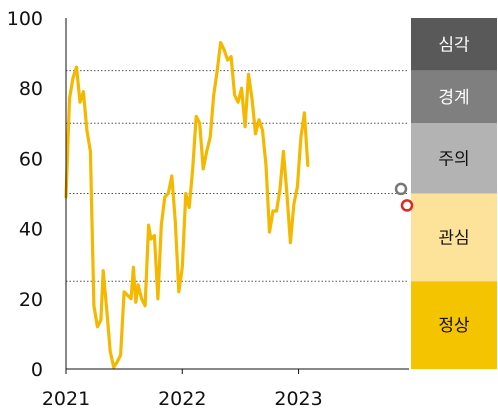 The height and width of the screenshot is (417, 498). What do you see at coordinates (404, 197) in the screenshot?
I see `marker-group` at bounding box center [404, 197].